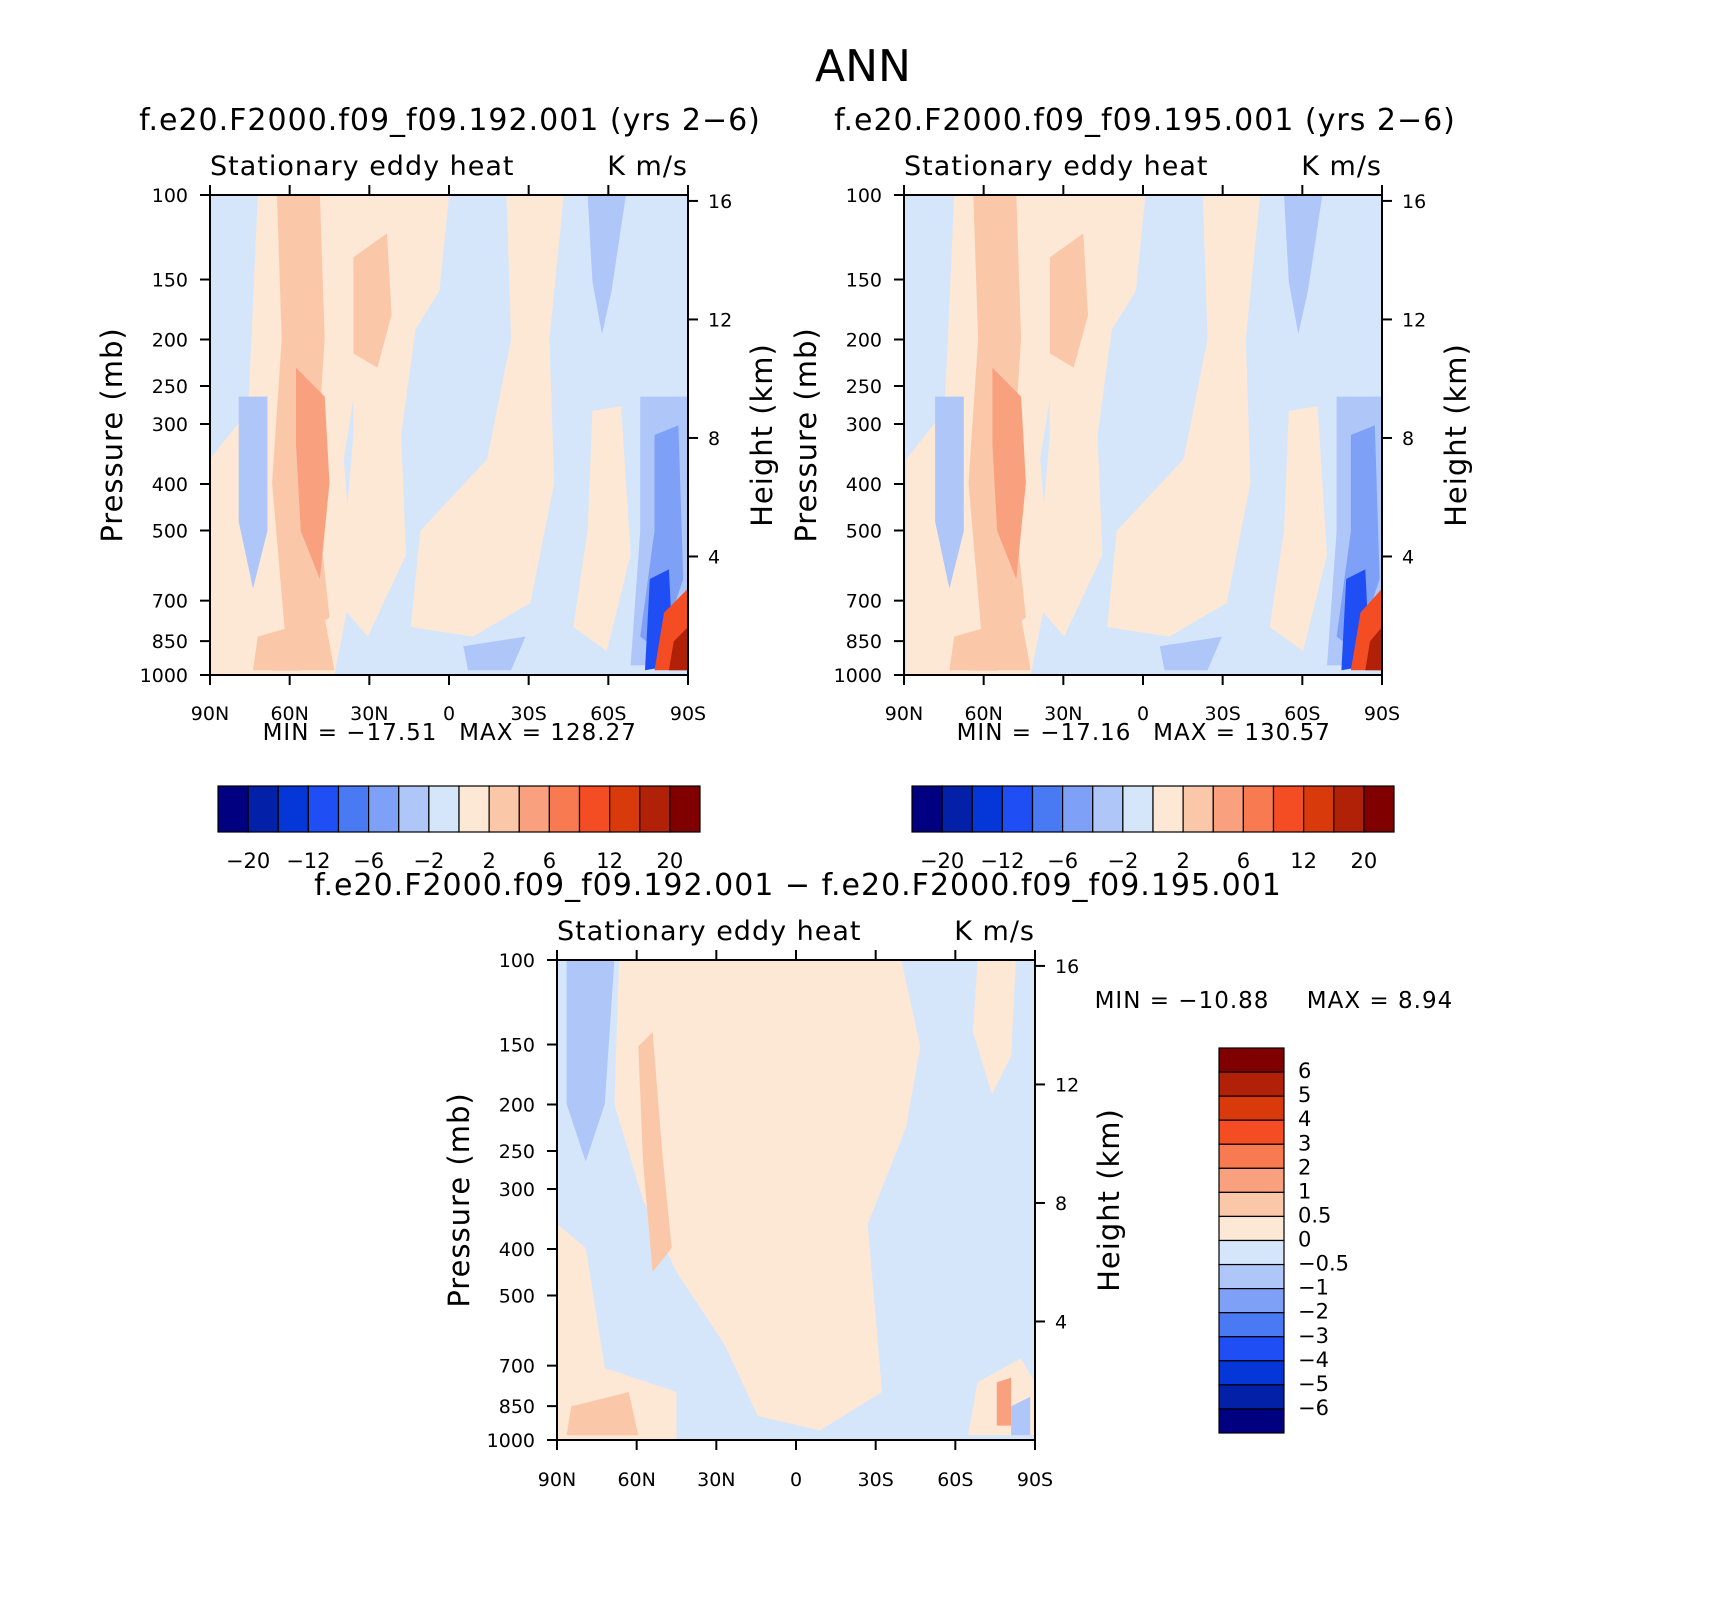 This screenshot has height=1616, width=1710. Describe the element at coordinates (350, 733) in the screenshot. I see `min-value-label: MIN = −17.51` at that location.